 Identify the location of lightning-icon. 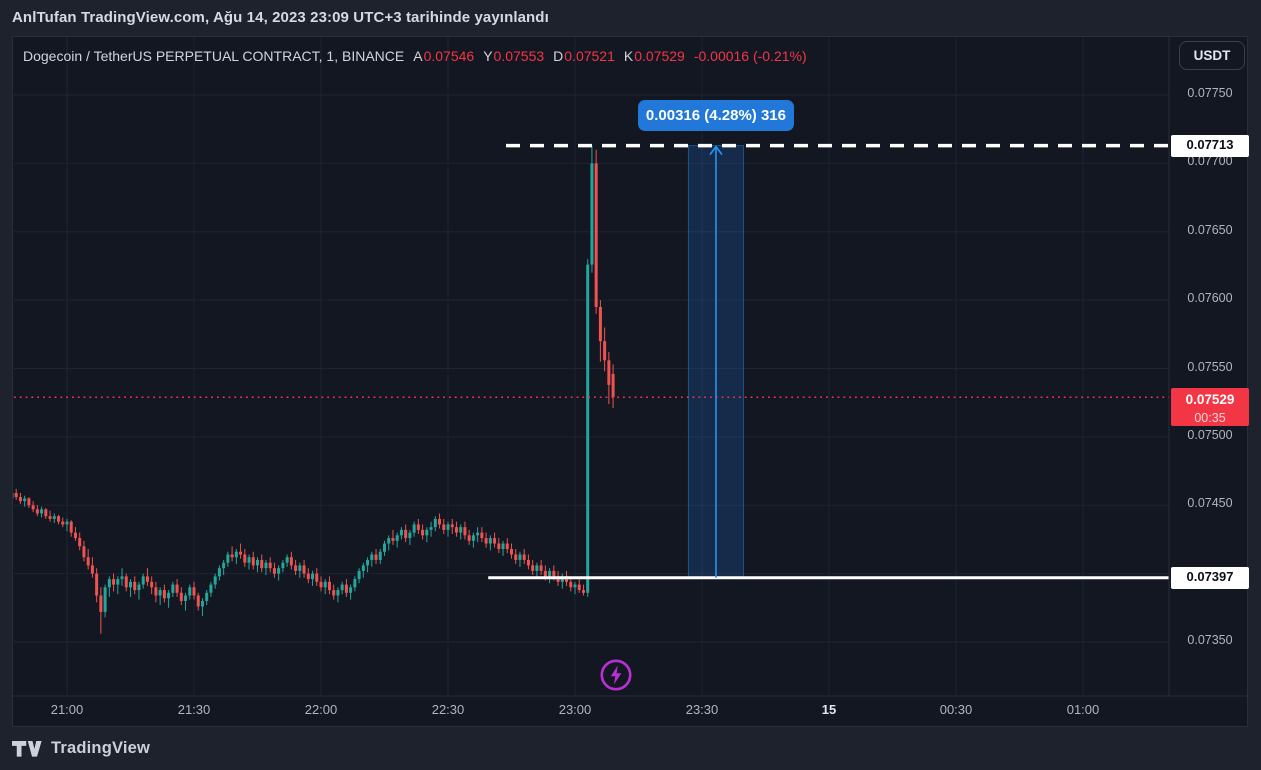
(616, 675).